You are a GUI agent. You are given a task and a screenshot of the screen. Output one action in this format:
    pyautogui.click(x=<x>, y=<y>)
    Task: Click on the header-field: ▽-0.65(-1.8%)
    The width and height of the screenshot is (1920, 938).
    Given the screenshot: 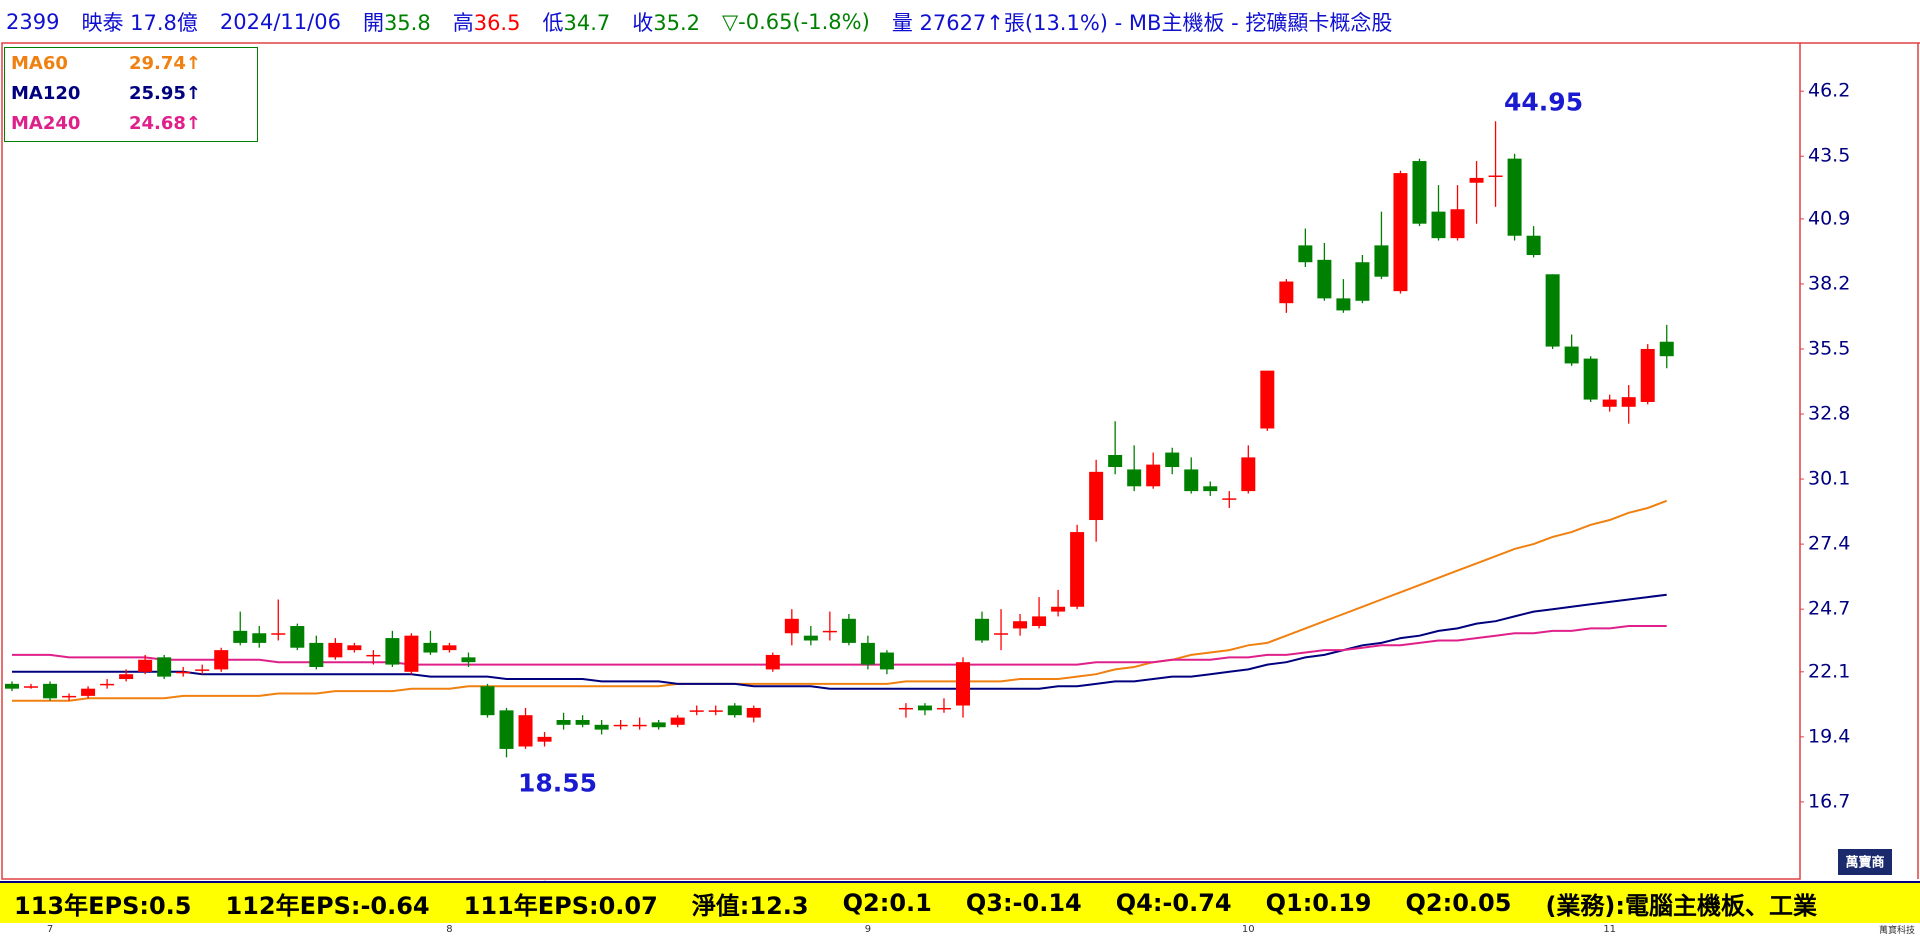 What is the action you would take?
    pyautogui.click(x=796, y=22)
    